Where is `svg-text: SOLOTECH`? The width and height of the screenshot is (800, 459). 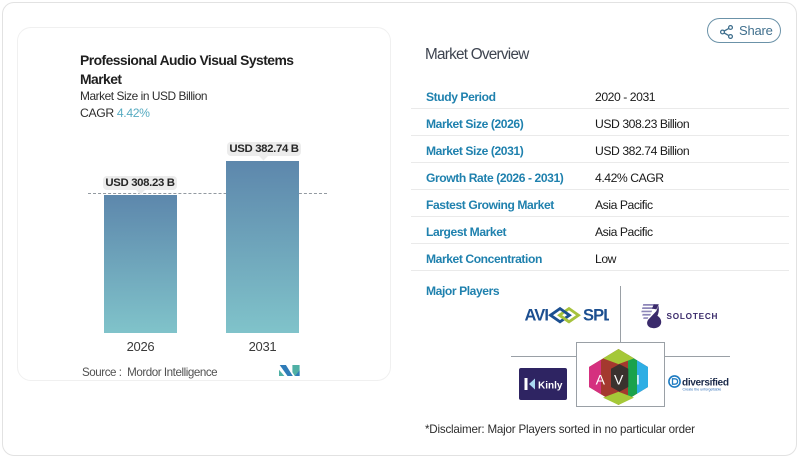 svg-text: SOLOTECH is located at coordinates (693, 316).